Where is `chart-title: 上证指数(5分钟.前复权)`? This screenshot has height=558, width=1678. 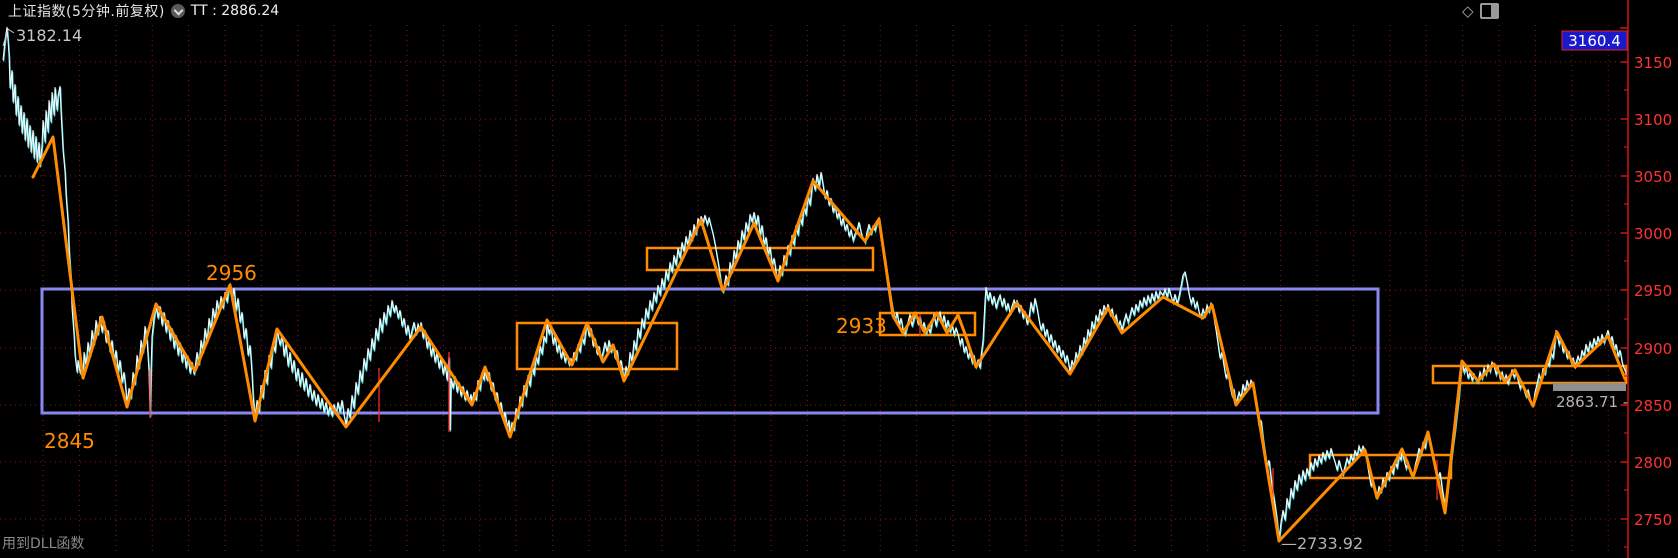 chart-title: 上证指数(5分钟.前复权) is located at coordinates (86, 12).